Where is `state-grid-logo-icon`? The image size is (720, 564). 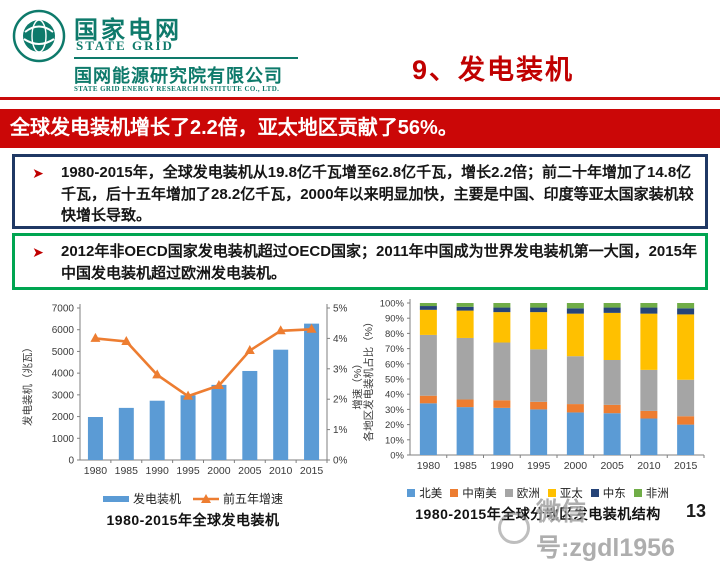 state-grid-logo-icon is located at coordinates (39, 36).